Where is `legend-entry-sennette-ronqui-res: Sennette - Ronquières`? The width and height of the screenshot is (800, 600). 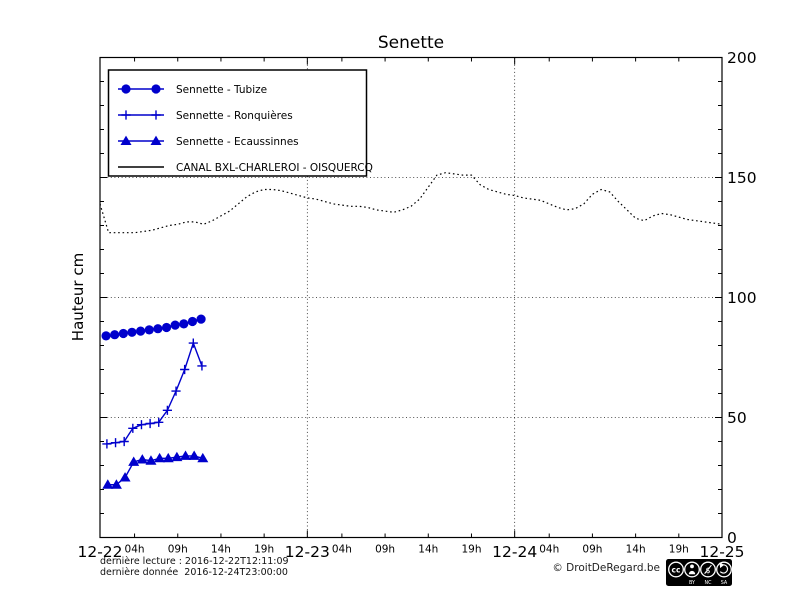 legend-entry-sennette-ronqui-res: Sennette - Ronquières is located at coordinates (205, 116).